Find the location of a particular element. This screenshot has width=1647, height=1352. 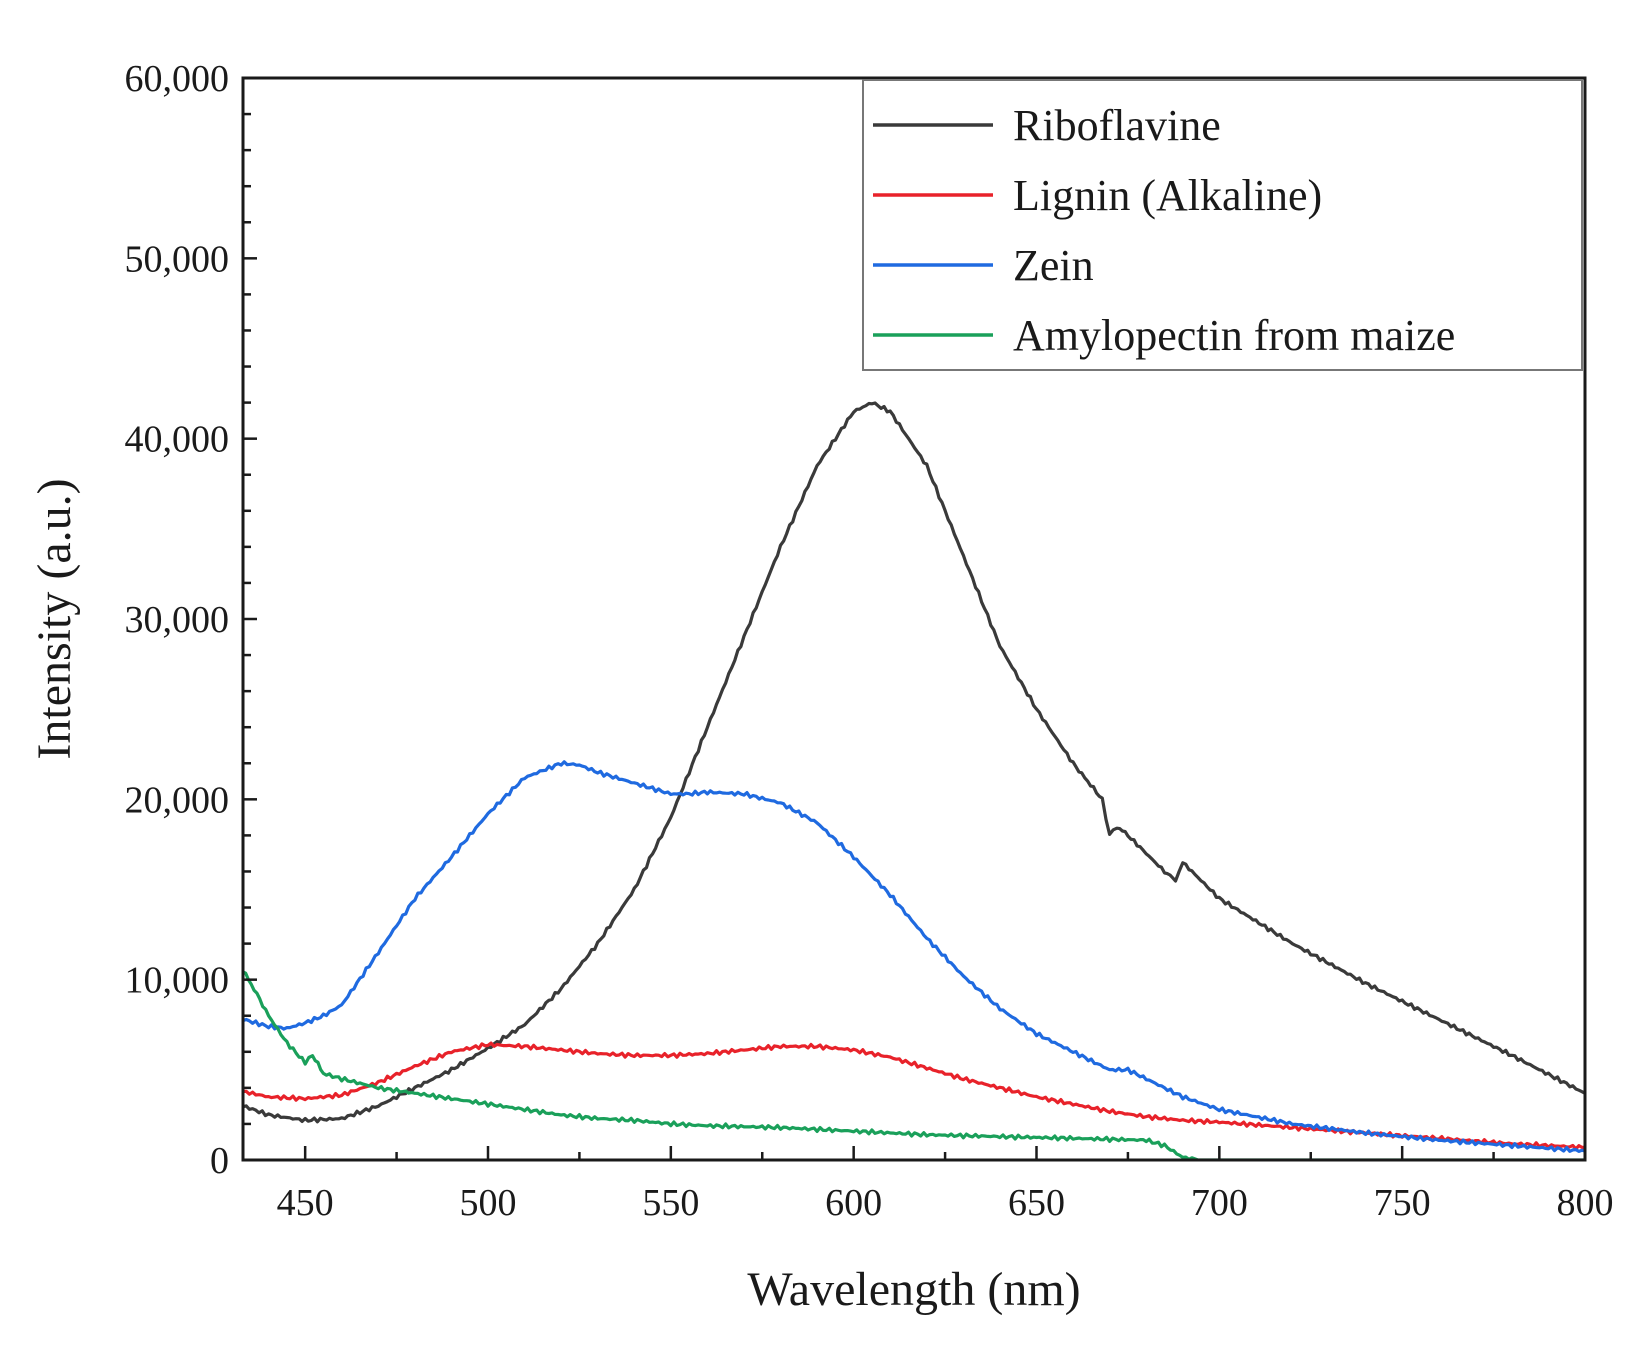

y-tick-label: 10,000 is located at coordinates (177, 981).